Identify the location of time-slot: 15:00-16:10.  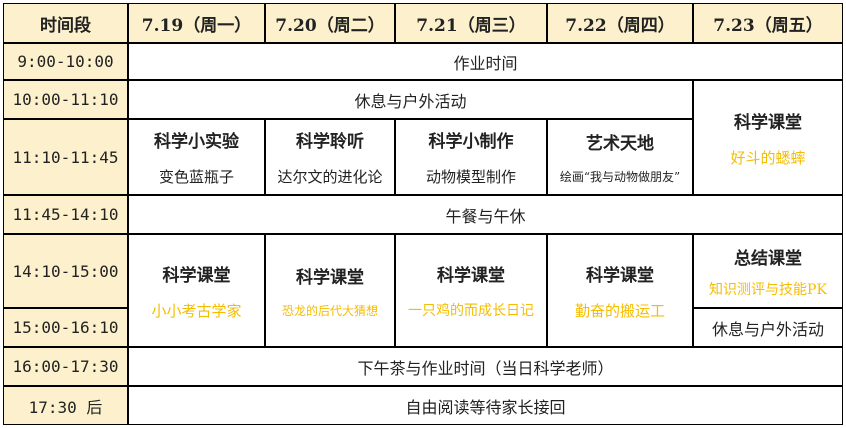
(65, 327).